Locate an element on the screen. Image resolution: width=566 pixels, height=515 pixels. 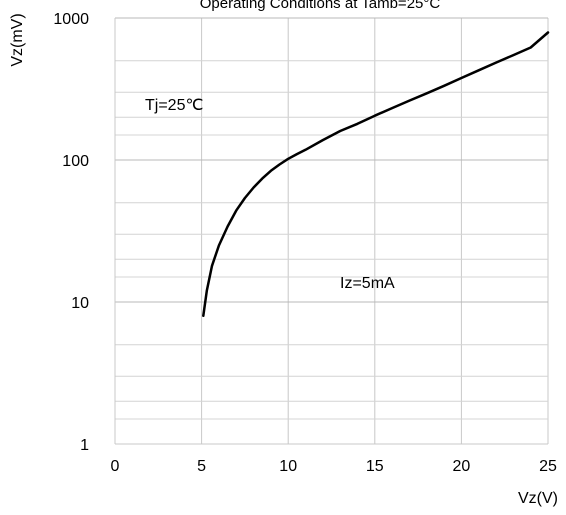
annotation-current: Iz=5mA is located at coordinates (367, 283).